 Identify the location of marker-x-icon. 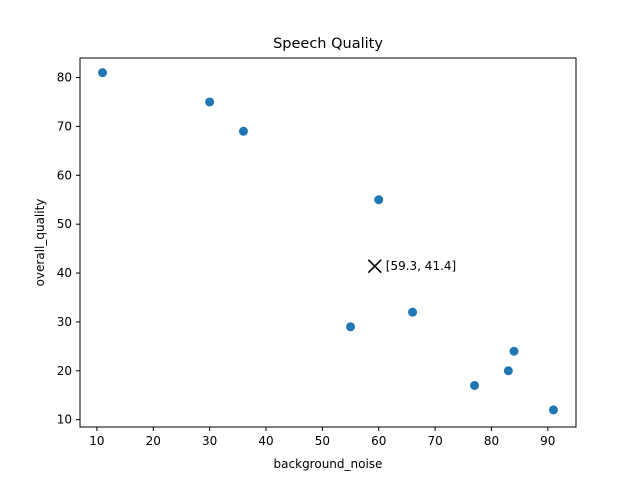
(374, 266).